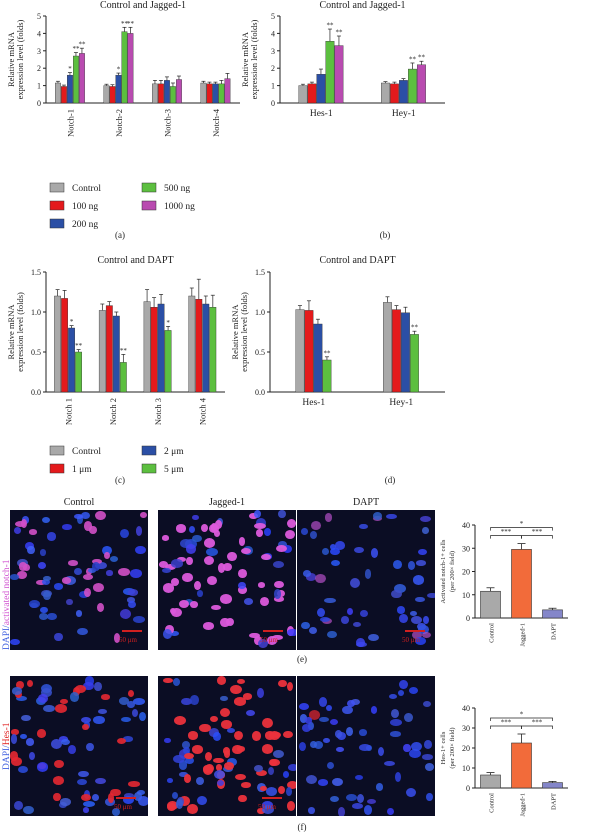  Describe the element at coordinates (452, 571) in the screenshot. I see `y-axis-label-e: (per 200× field)` at that location.